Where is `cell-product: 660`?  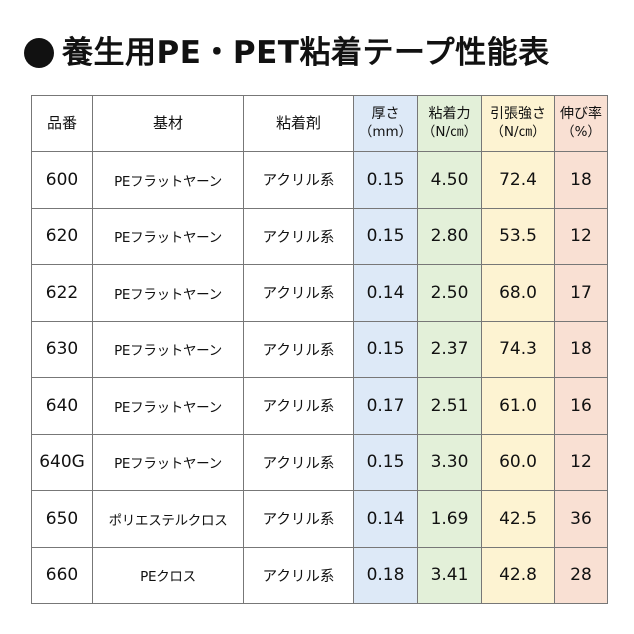
cell-product: 660 is located at coordinates (62, 575).